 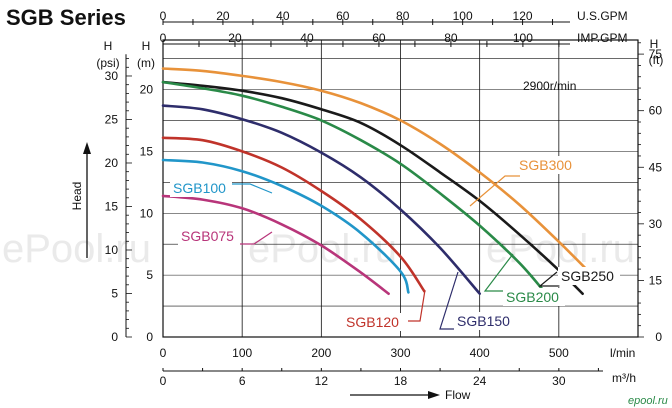 What do you see at coordinates (523, 38) in the screenshot?
I see `tick-label-impgpm: 100` at bounding box center [523, 38].